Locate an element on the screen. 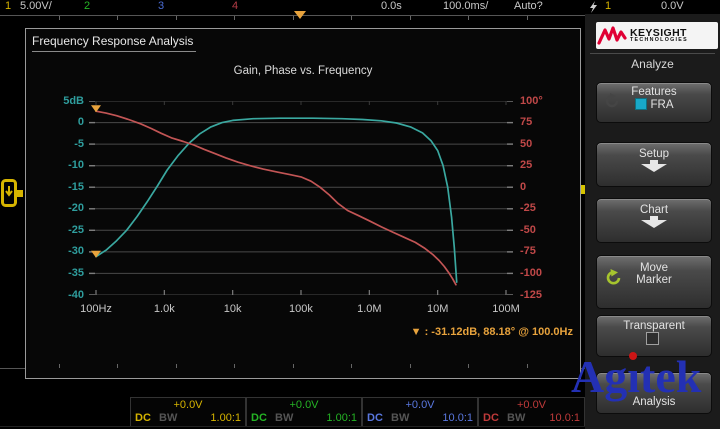 The width and height of the screenshot is (720, 429). move-marker-button: Move Marker is located at coordinates (654, 282).